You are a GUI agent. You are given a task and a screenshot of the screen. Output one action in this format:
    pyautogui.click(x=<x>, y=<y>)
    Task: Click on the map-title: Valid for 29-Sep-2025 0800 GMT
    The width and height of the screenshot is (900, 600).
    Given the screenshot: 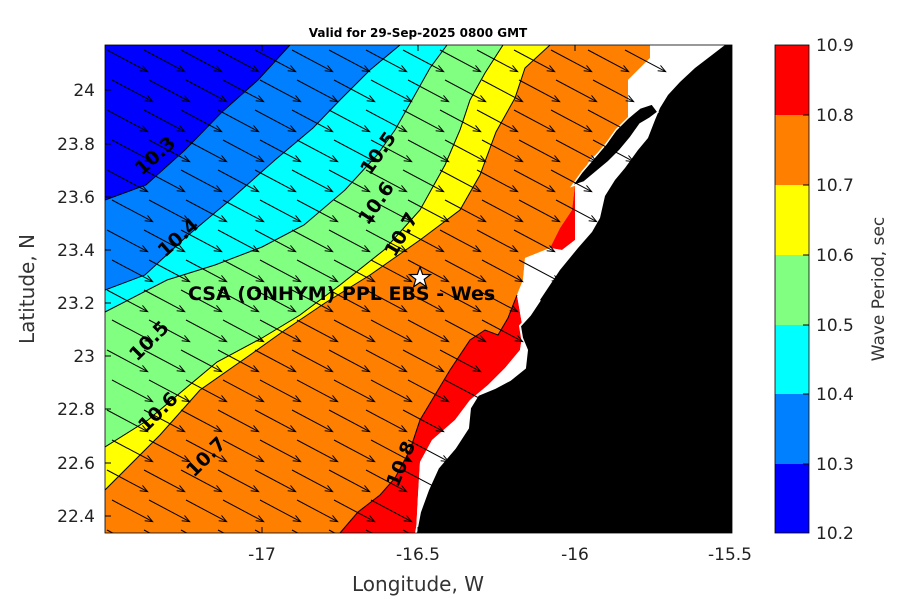 What is the action you would take?
    pyautogui.click(x=418, y=33)
    